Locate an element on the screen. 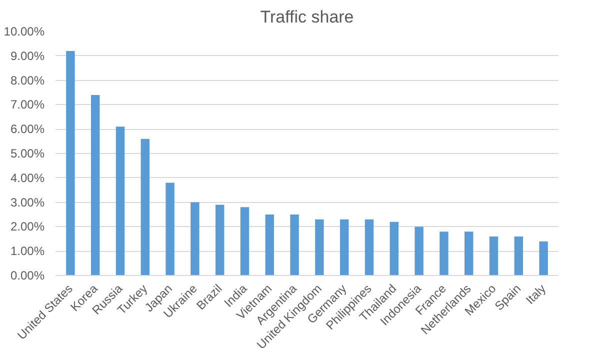 The height and width of the screenshot is (361, 600). chart-title: Traffic share is located at coordinates (307, 17).